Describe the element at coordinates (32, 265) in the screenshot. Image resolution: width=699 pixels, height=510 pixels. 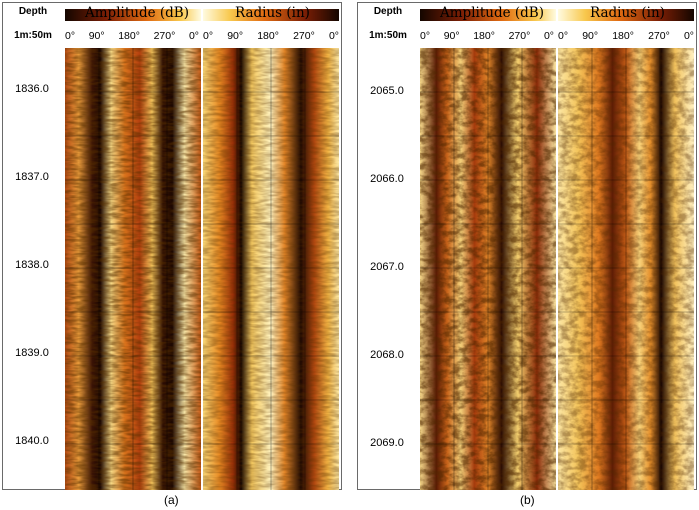
I see `depth-label: 1838.0` at that location.